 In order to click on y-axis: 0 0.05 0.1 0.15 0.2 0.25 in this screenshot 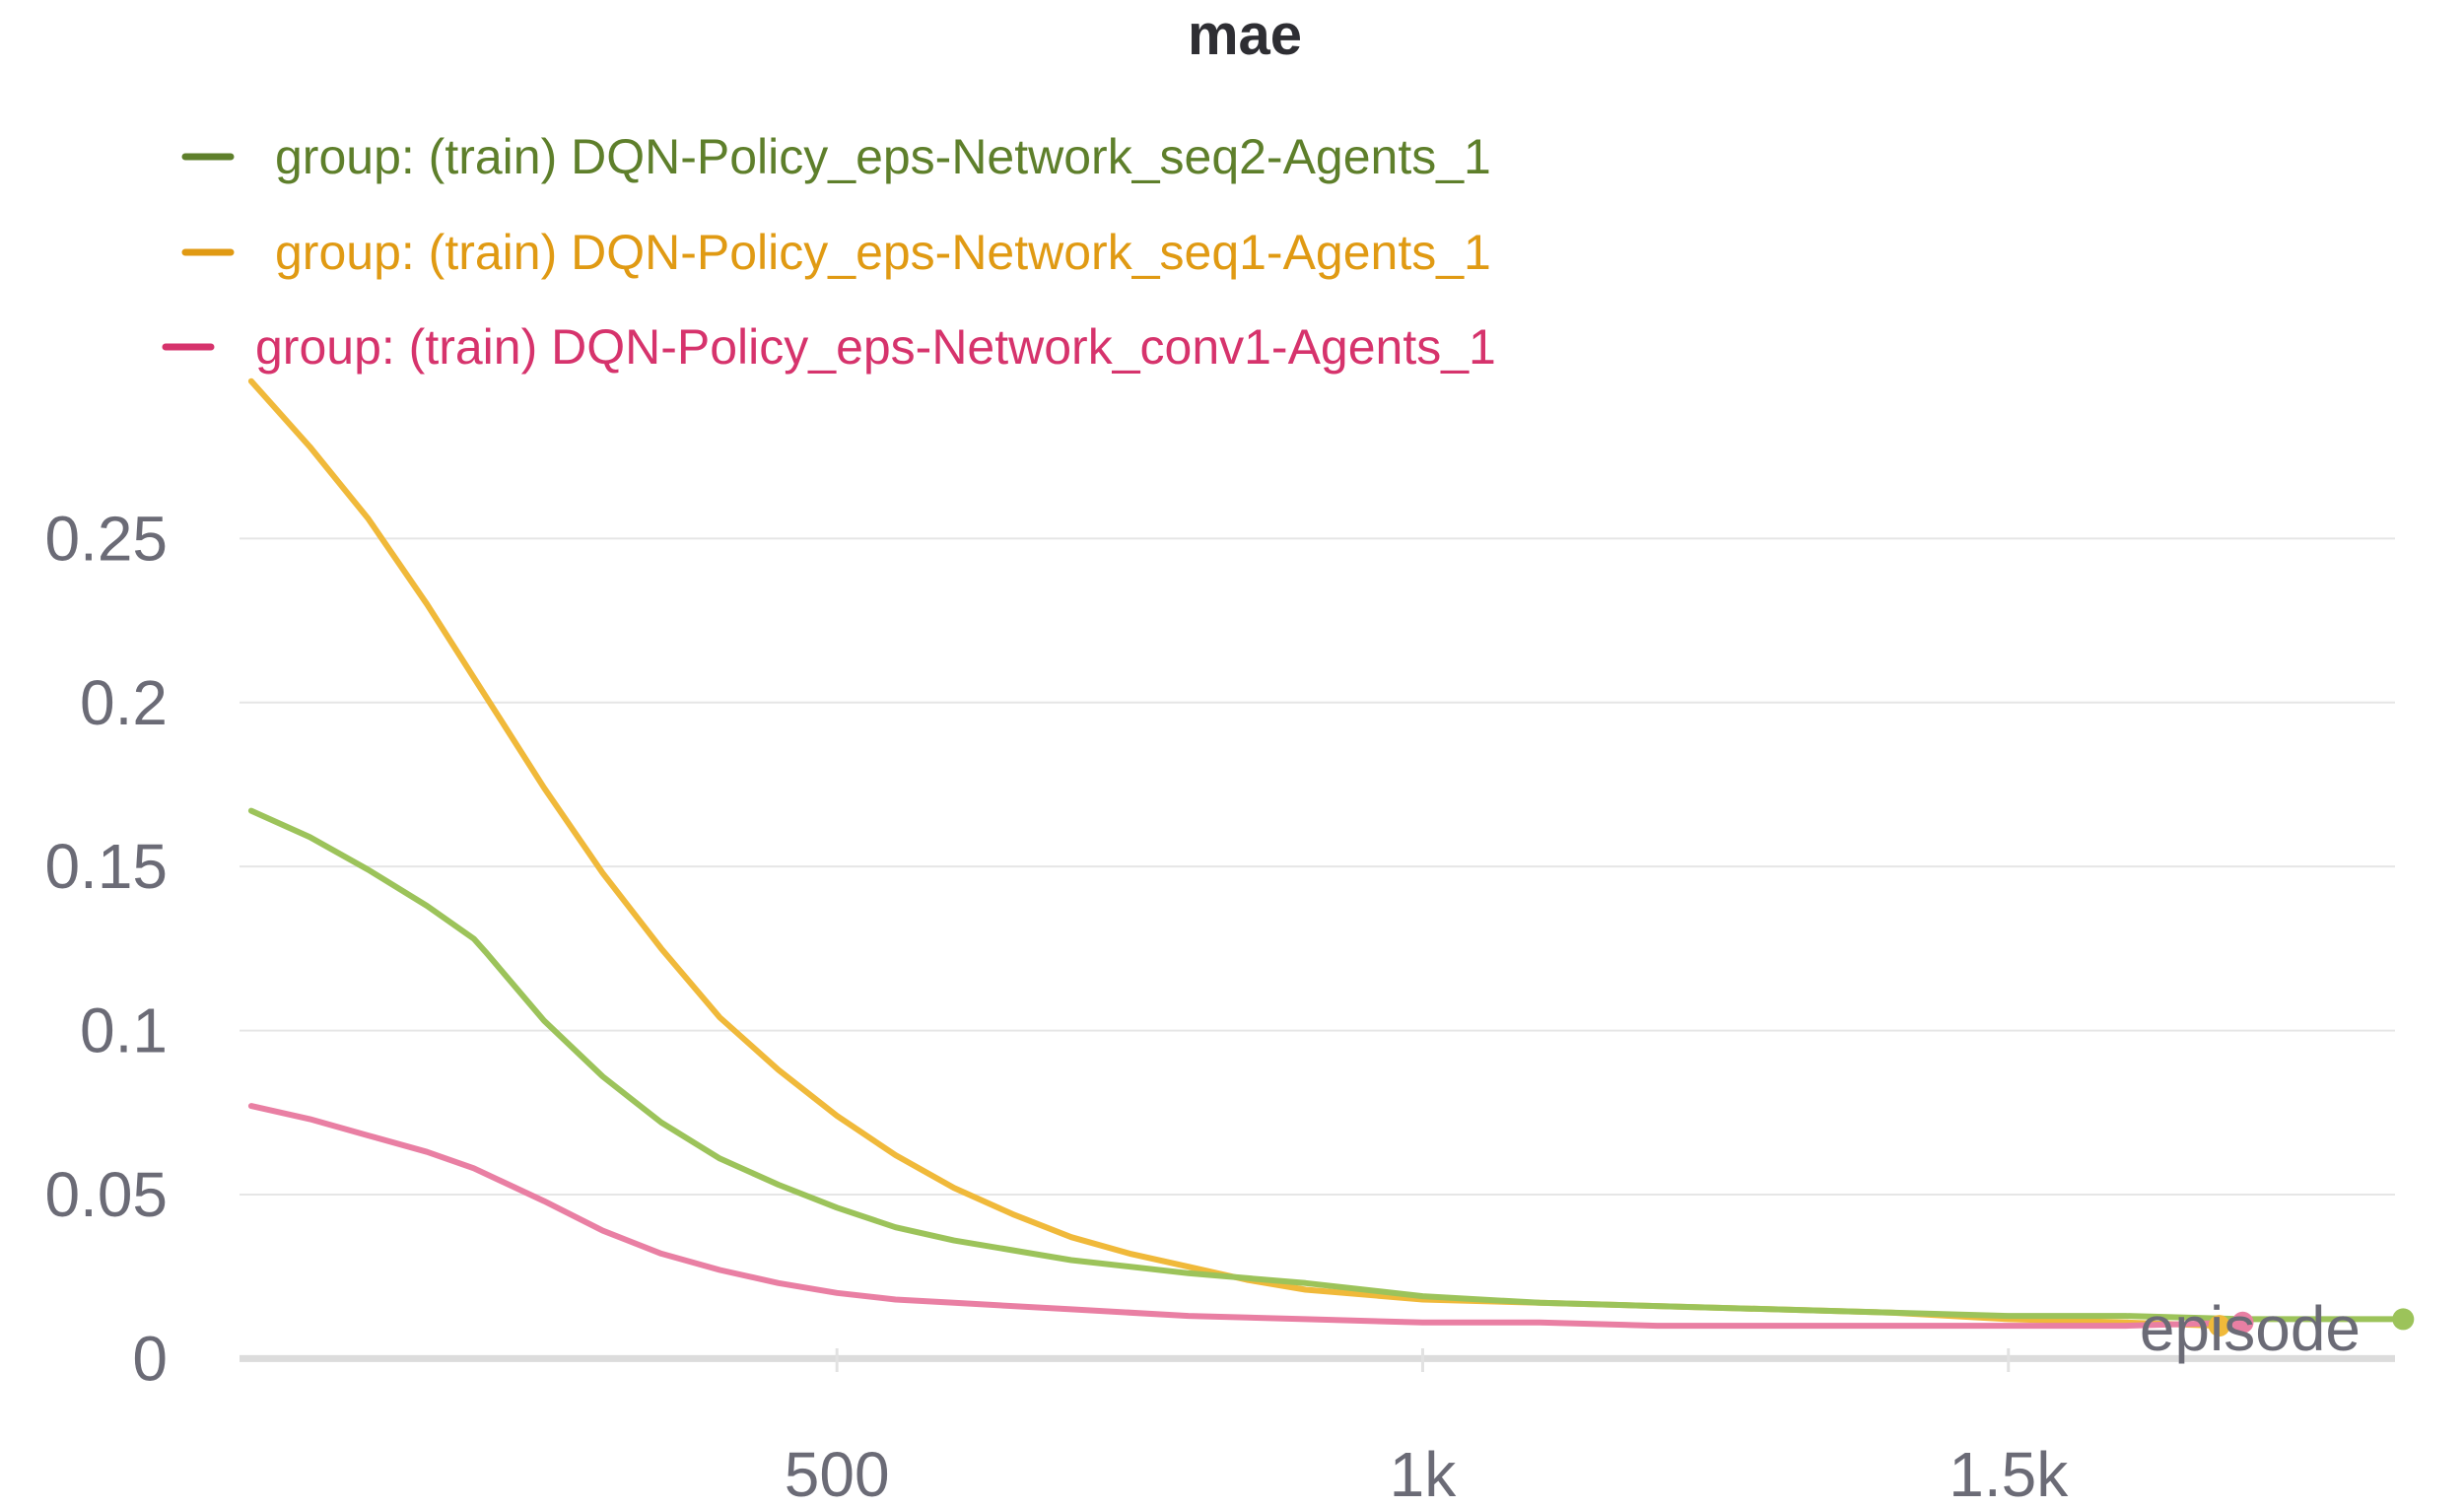, I will do `click(106, 949)`.